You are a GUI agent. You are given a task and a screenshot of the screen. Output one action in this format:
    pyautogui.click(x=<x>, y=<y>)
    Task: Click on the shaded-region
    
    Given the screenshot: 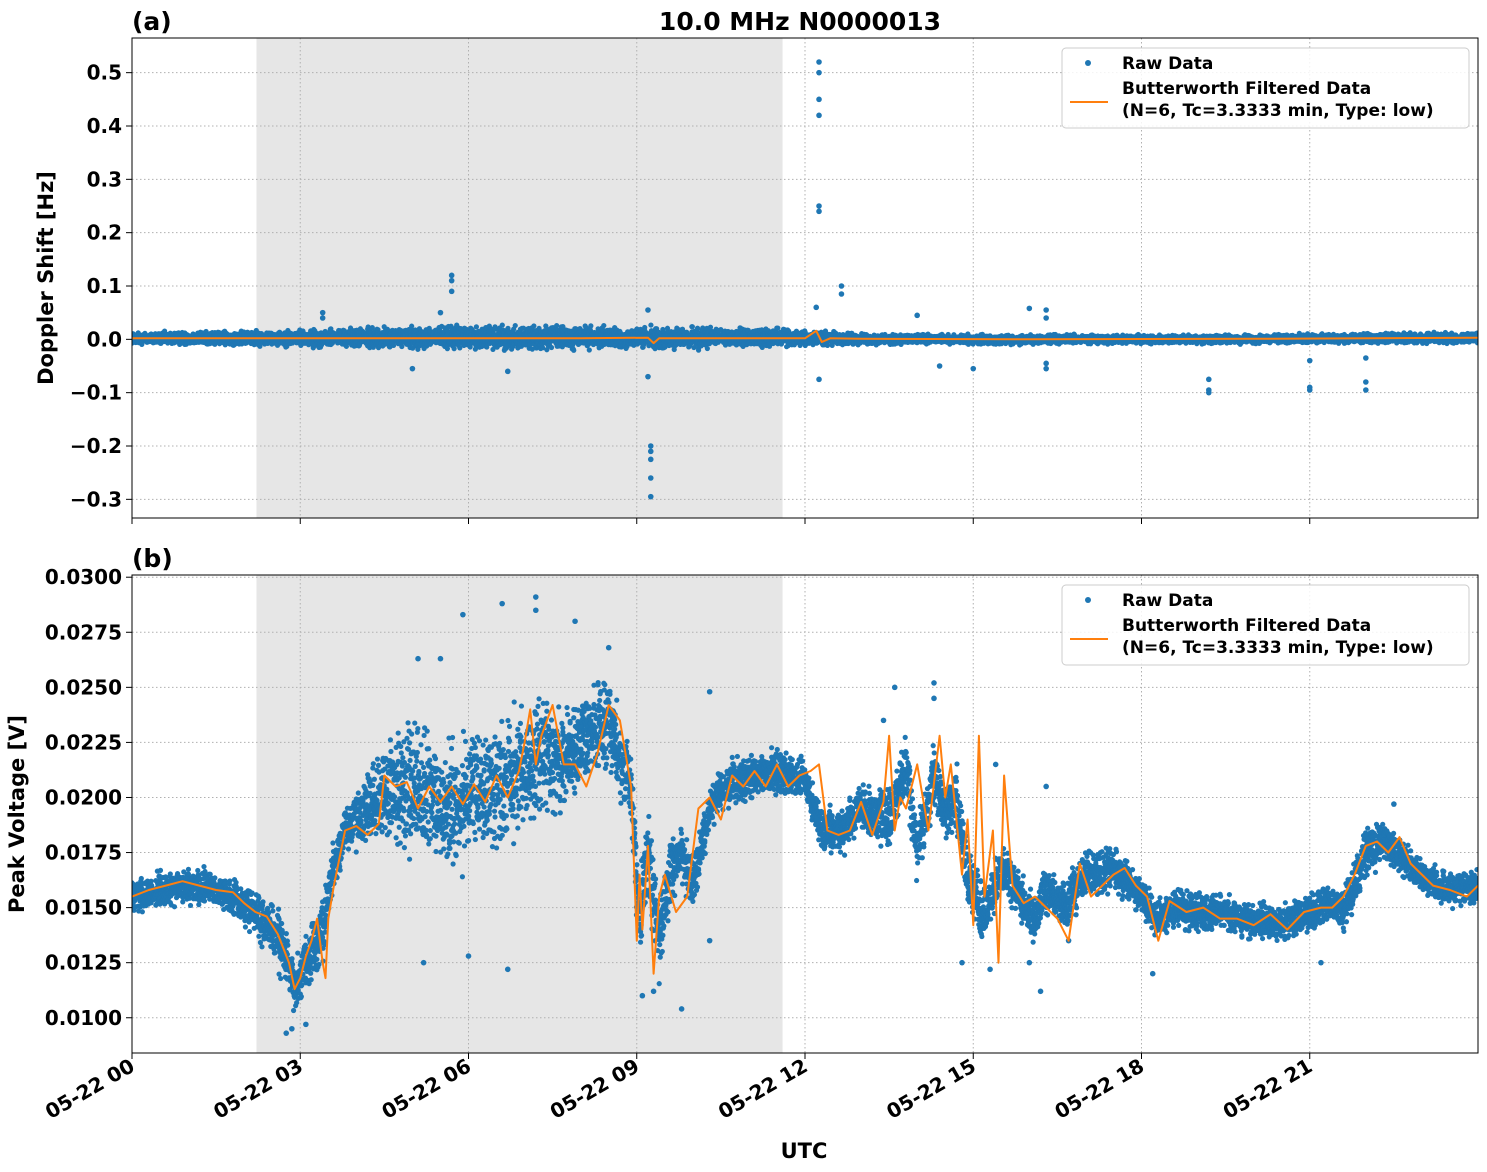 What is the action you would take?
    pyautogui.click(x=519, y=278)
    